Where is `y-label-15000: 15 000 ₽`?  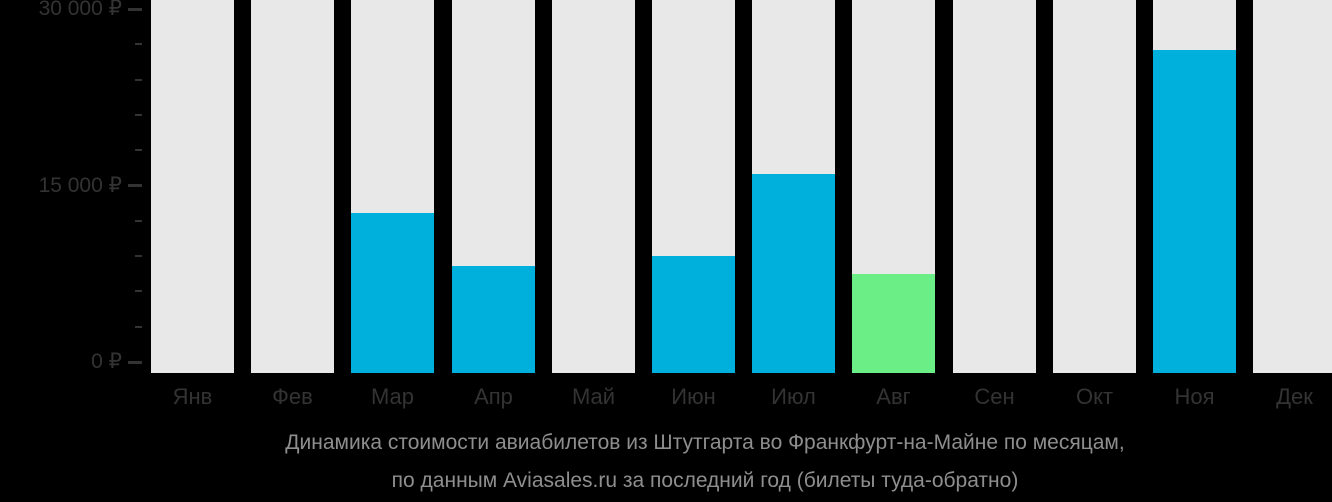
y-label-15000: 15 000 ₽ is located at coordinates (80, 185).